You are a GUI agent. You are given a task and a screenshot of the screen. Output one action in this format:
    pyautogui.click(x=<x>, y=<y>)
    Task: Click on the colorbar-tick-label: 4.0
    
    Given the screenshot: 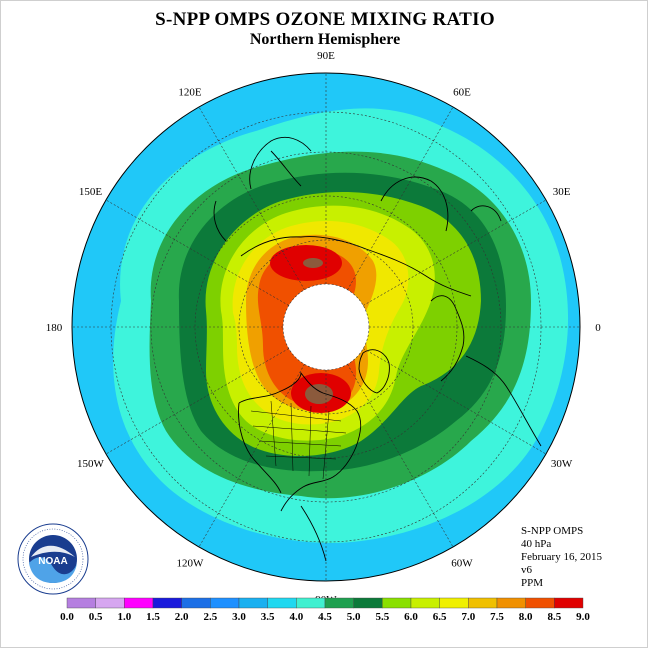 What is the action you would take?
    pyautogui.click(x=296, y=617)
    